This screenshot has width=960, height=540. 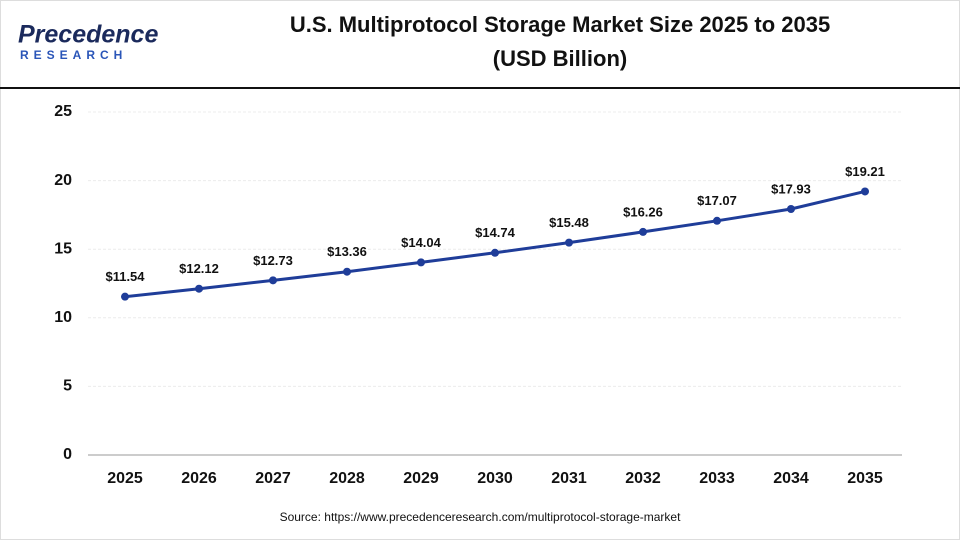 What do you see at coordinates (88, 35) in the screenshot?
I see `logo-name: Precedence` at bounding box center [88, 35].